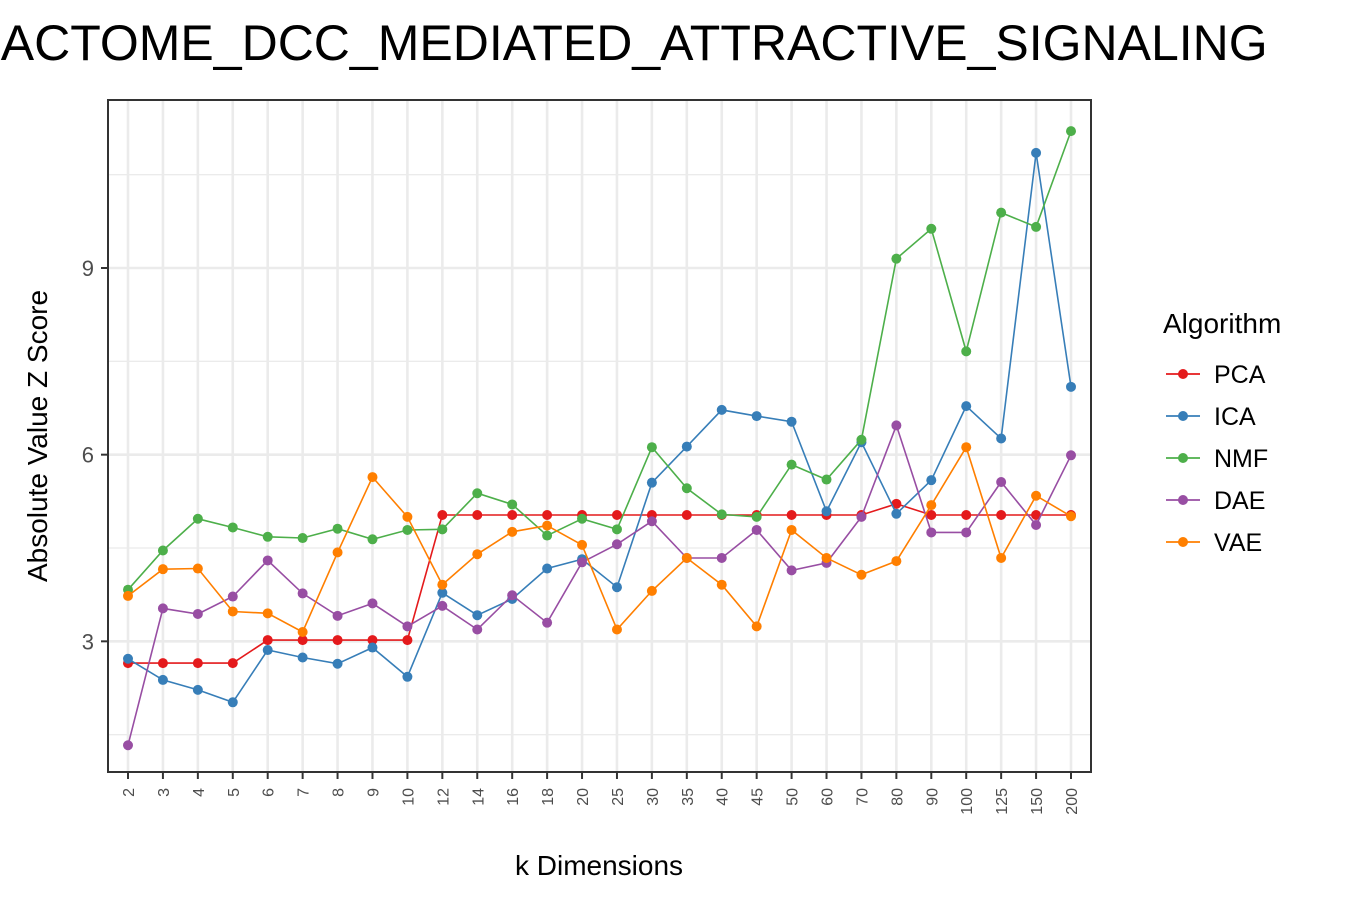  Describe the element at coordinates (373, 792) in the screenshot. I see `x-tick-label: 9` at that location.